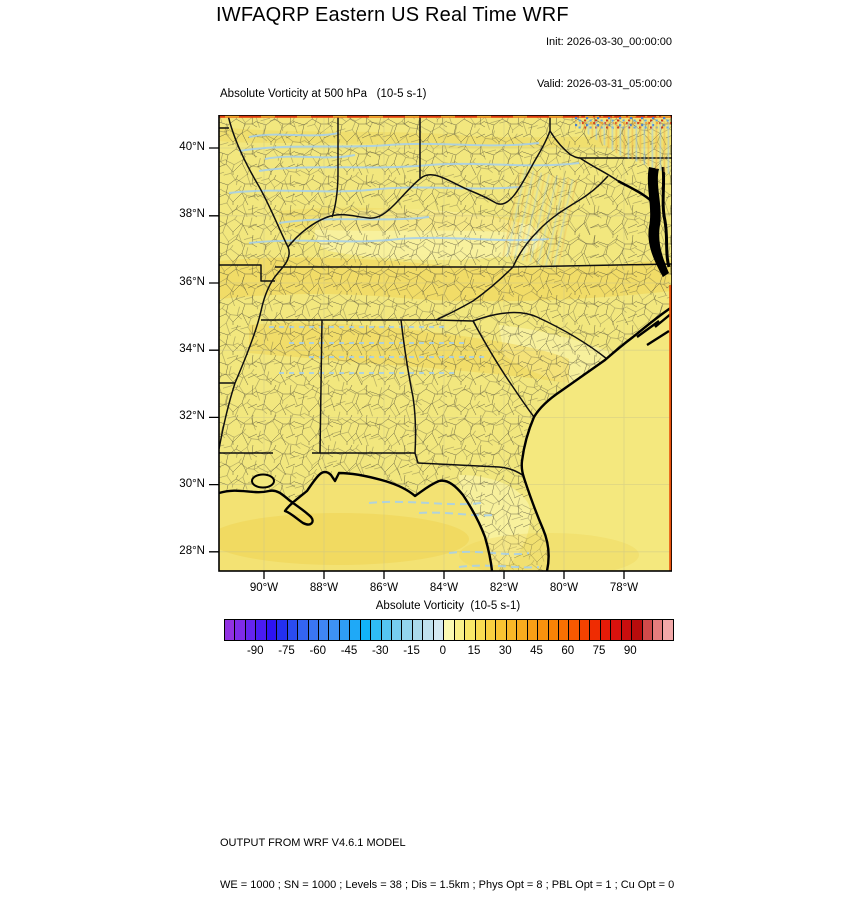  What do you see at coordinates (380, 651) in the screenshot?
I see `colorbar-tick-label: -30` at bounding box center [380, 651].